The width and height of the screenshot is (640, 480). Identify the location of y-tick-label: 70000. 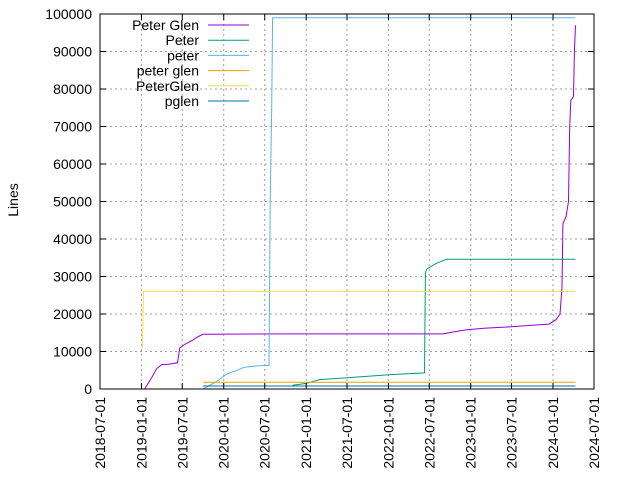
(72, 127).